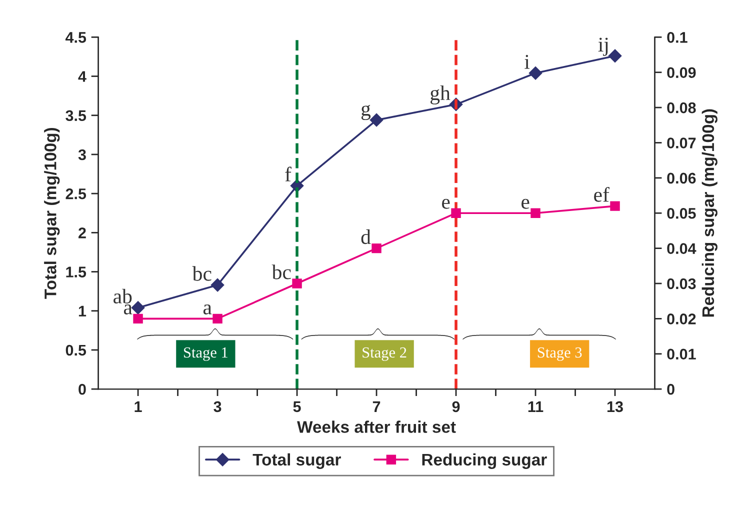 This screenshot has height=516, width=739. Describe the element at coordinates (138, 406) in the screenshot. I see `x-tick-label: 1` at that location.